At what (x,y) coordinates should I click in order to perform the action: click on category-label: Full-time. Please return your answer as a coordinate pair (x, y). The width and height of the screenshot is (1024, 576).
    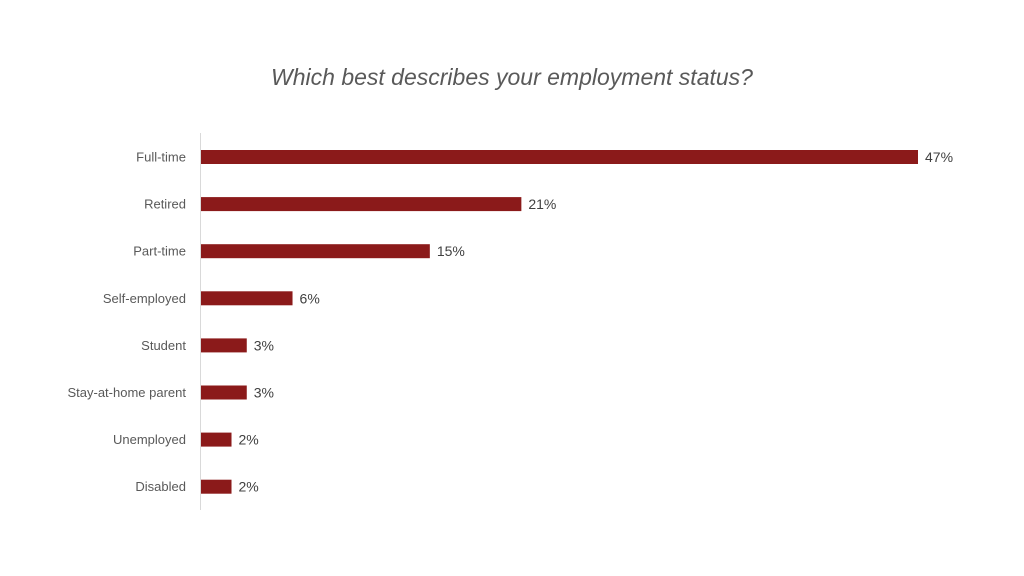
    Looking at the image, I should click on (161, 157).